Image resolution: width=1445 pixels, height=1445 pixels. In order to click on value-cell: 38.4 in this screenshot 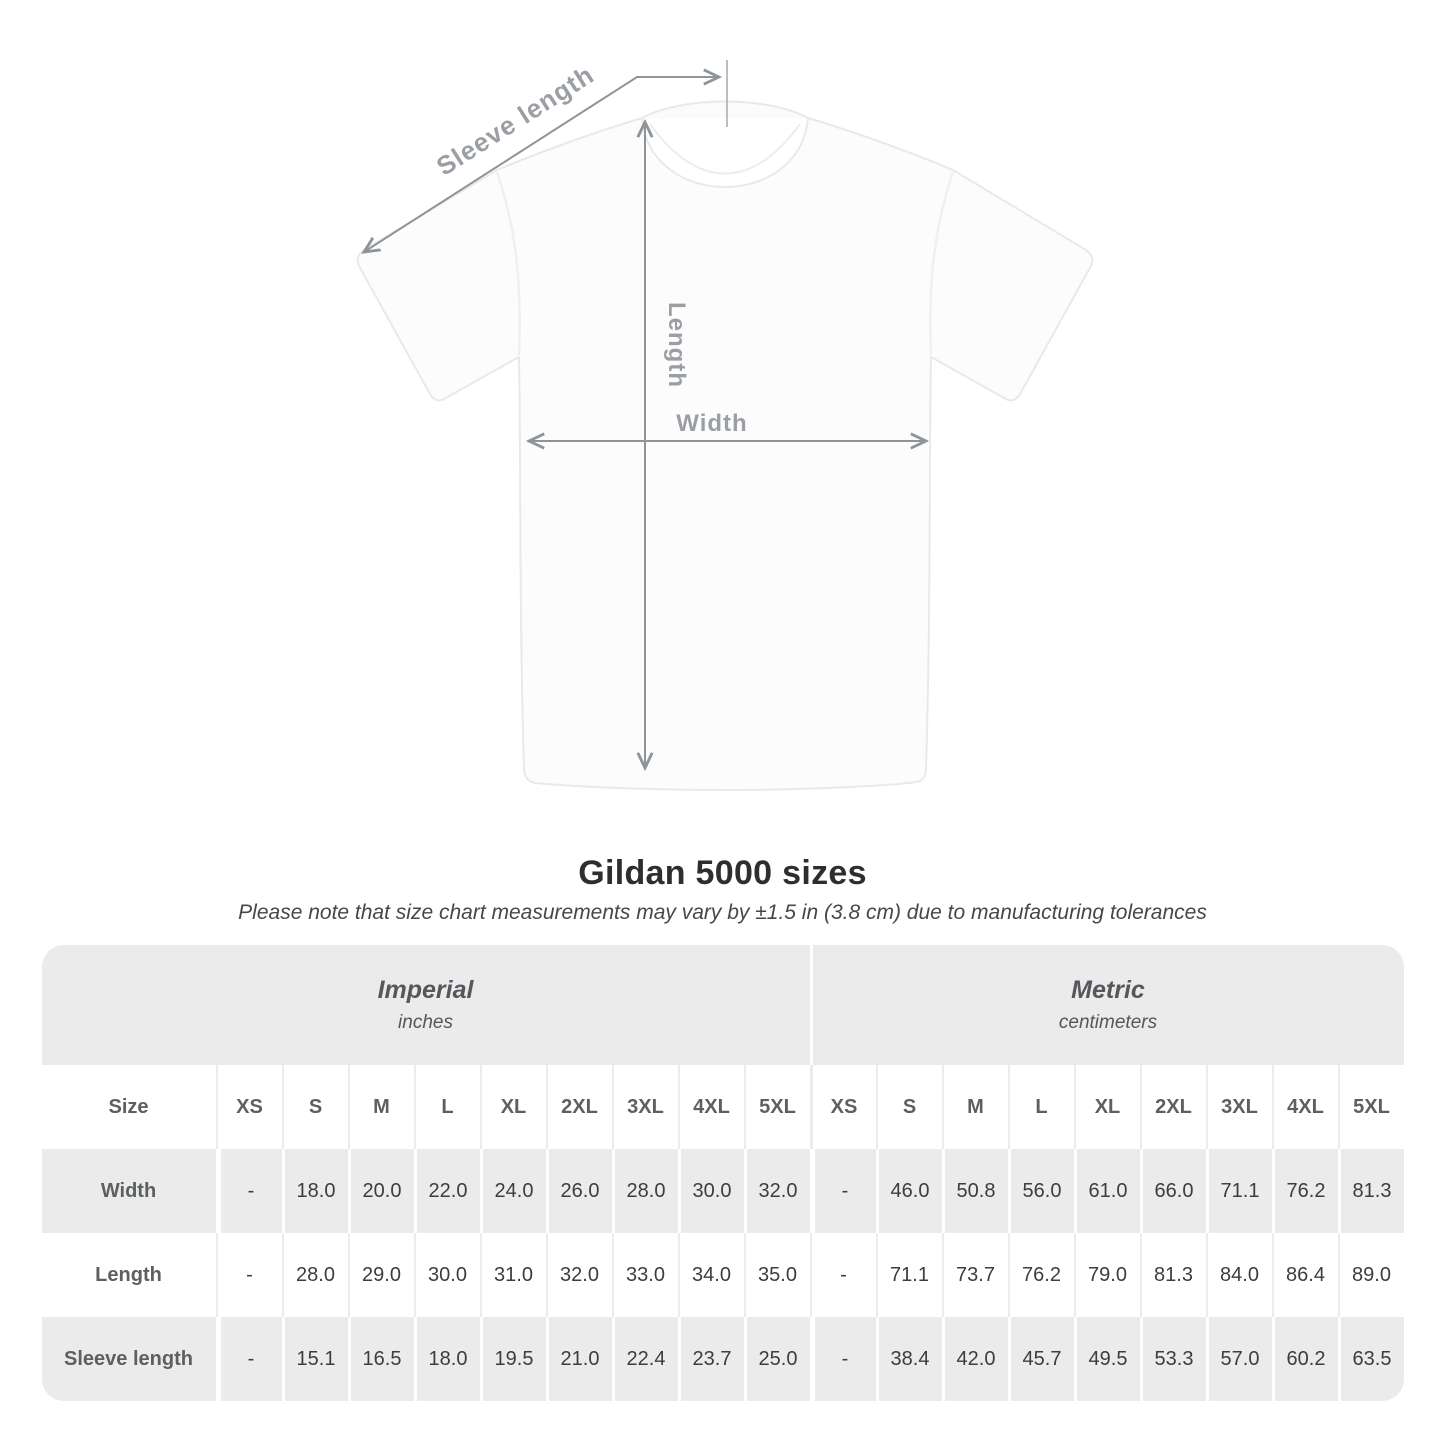, I will do `click(908, 1359)`.